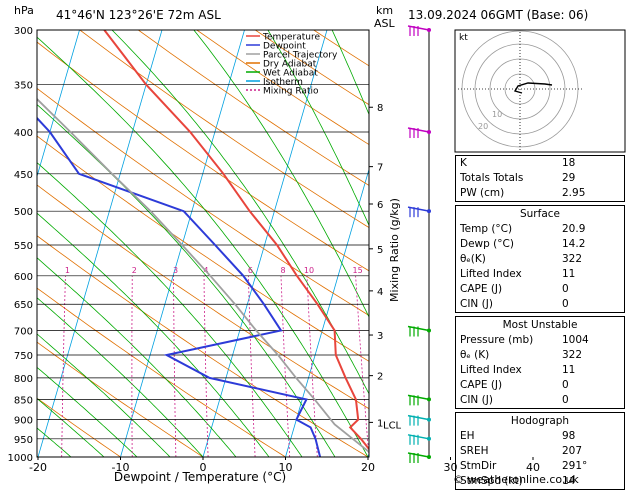 The width and height of the screenshot is (629, 490). What do you see at coordinates (200, 477) in the screenshot?
I see `x-axis-title: Dewpoint / Temperature (°C)` at bounding box center [200, 477].